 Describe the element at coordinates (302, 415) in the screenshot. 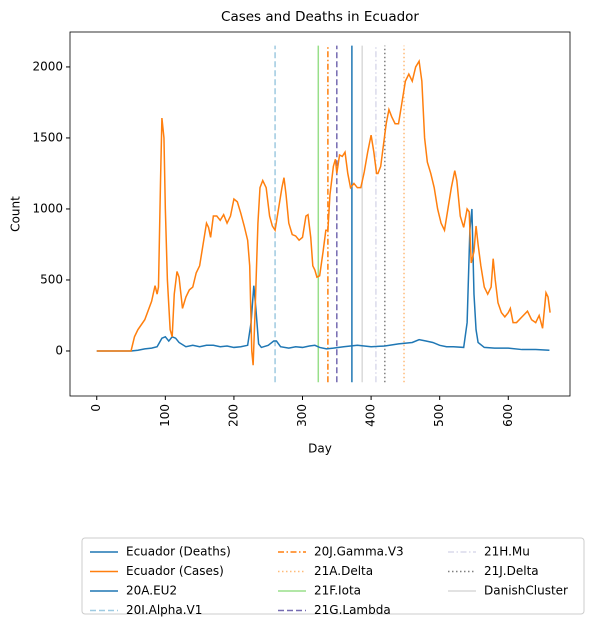

I see `x-tick-label: 300` at that location.